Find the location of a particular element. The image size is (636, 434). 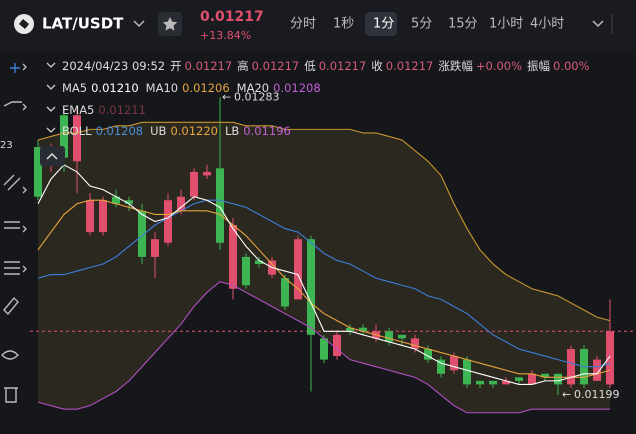

indicator-value: 0.01208 is located at coordinates (297, 88).